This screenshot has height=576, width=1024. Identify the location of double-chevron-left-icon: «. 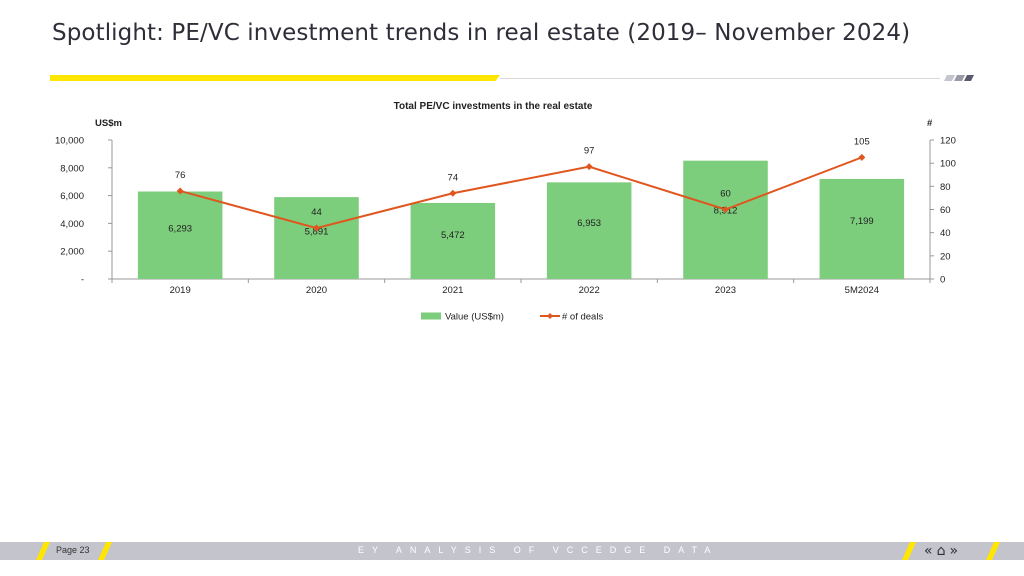
(928, 551).